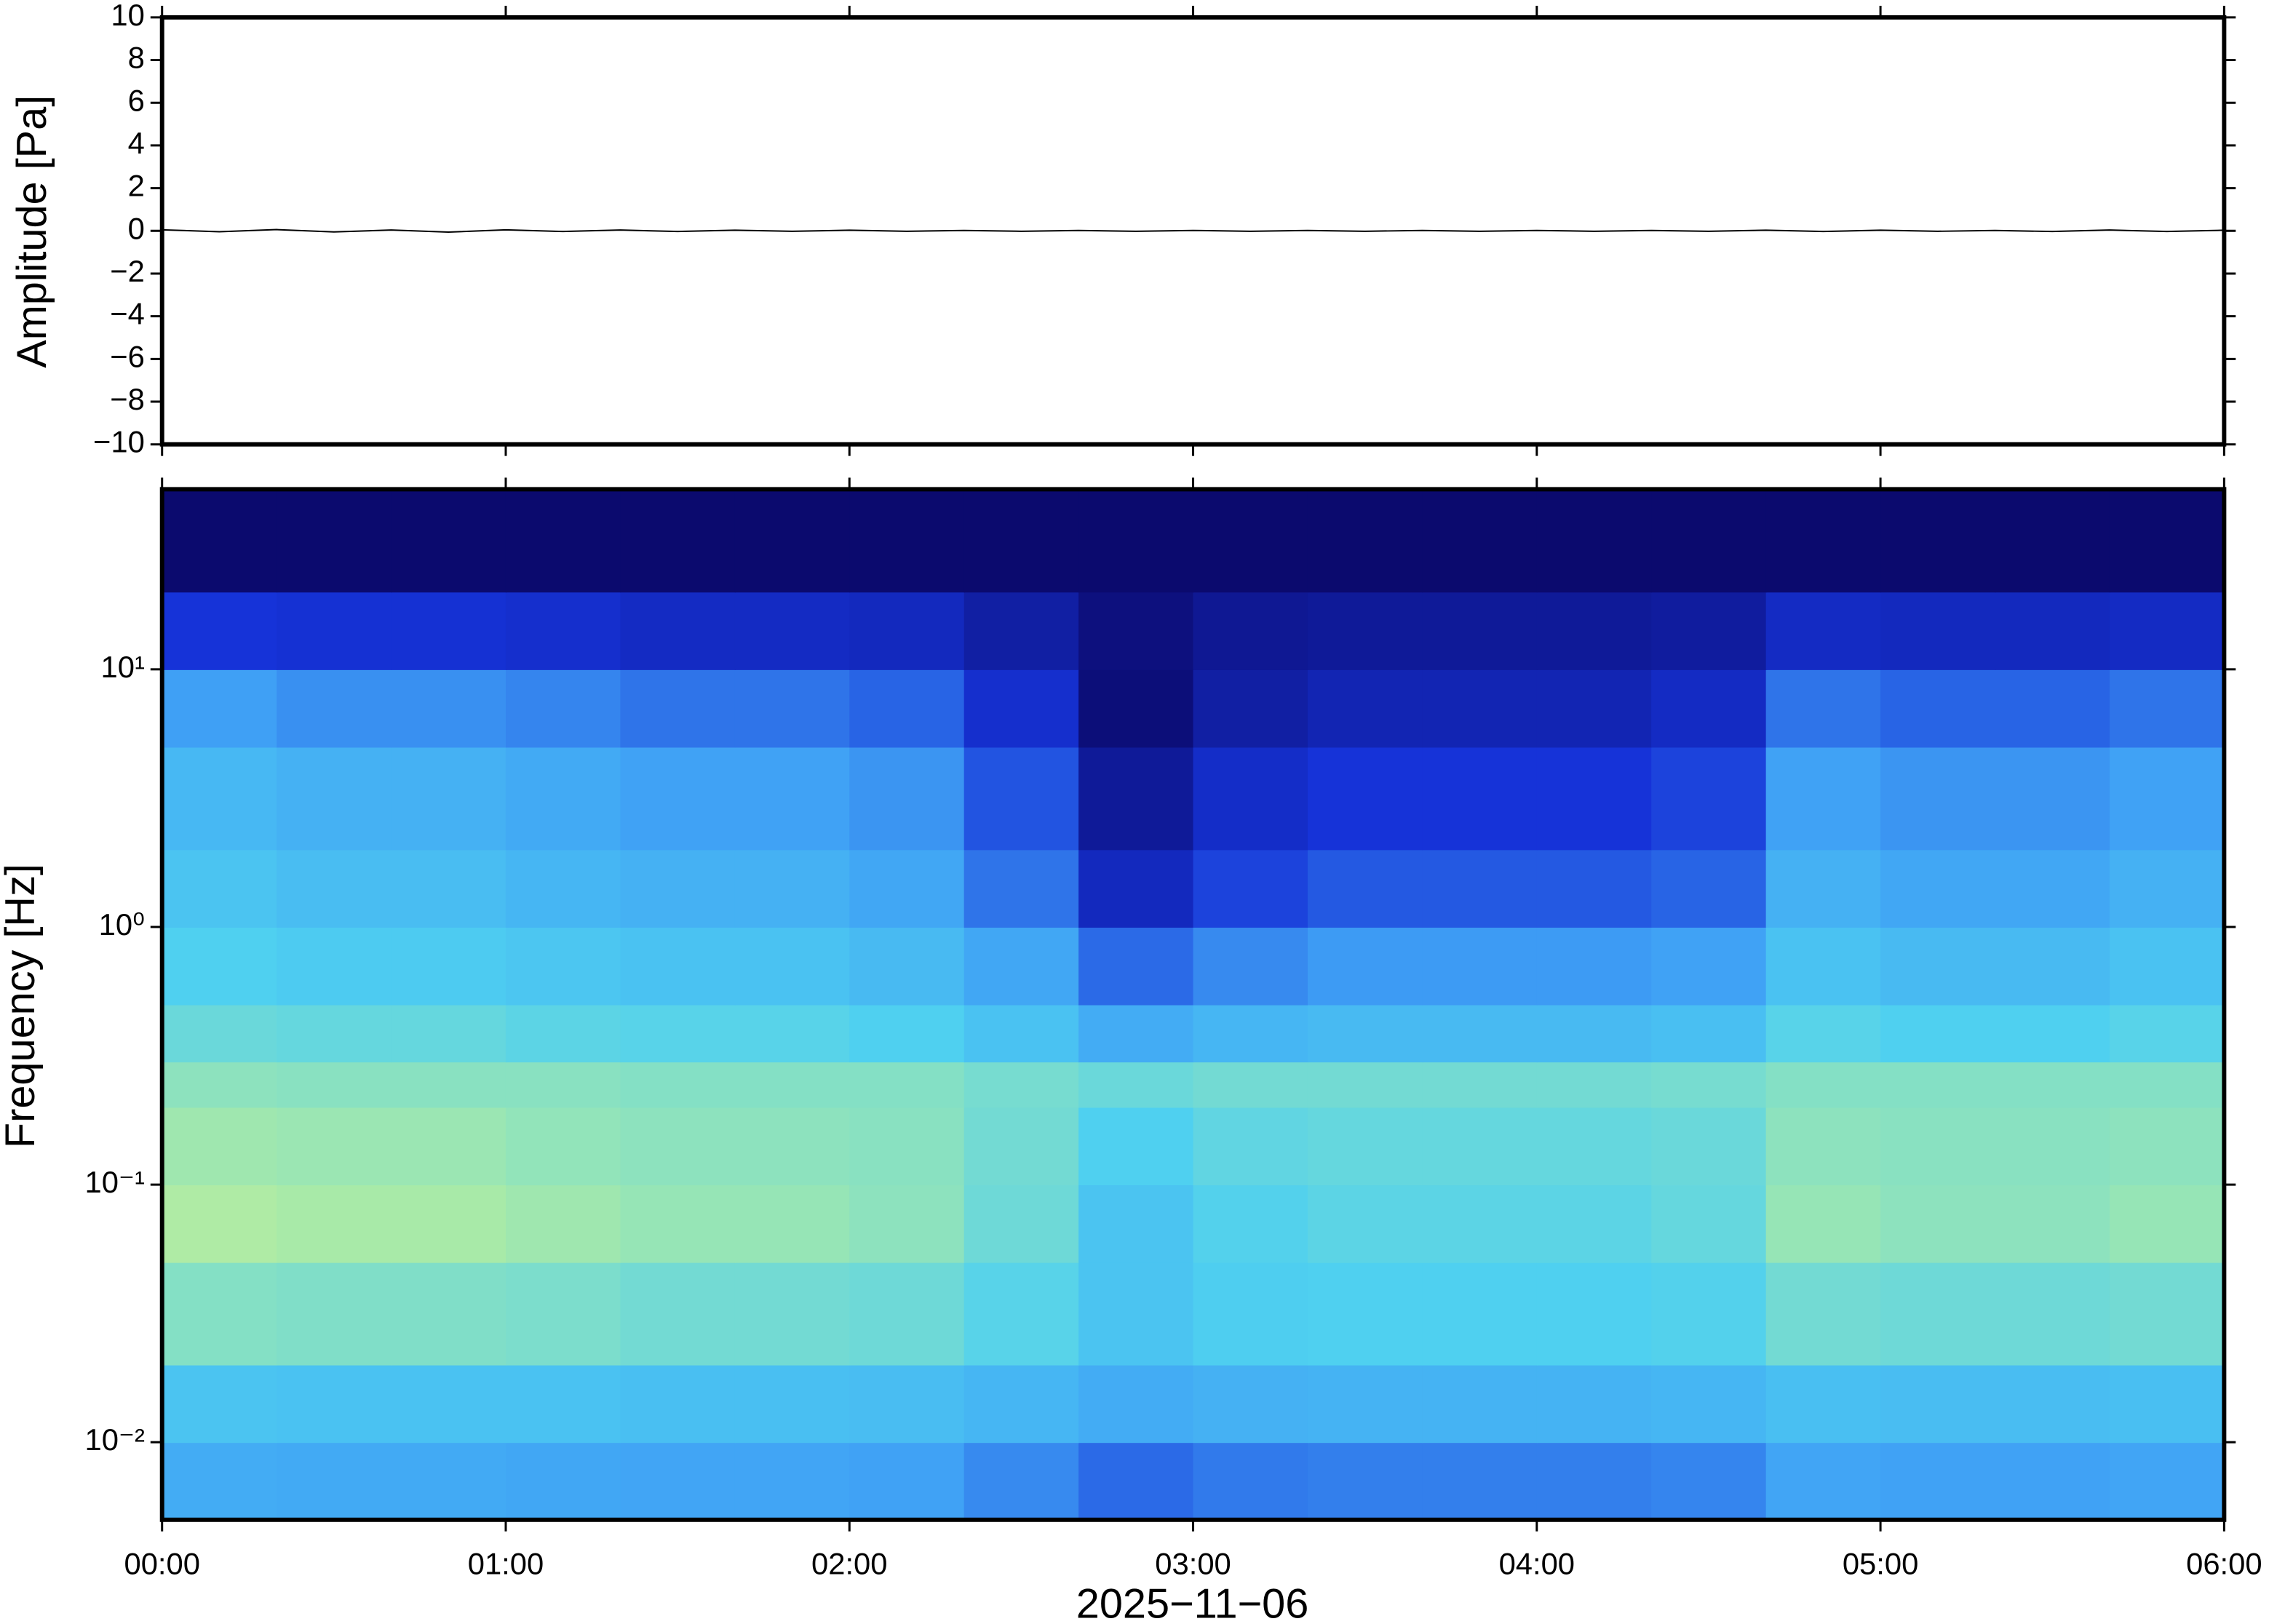 This screenshot has height=1624, width=2269. Describe the element at coordinates (127, 16) in the screenshot. I see `y-tick-label: 10` at that location.